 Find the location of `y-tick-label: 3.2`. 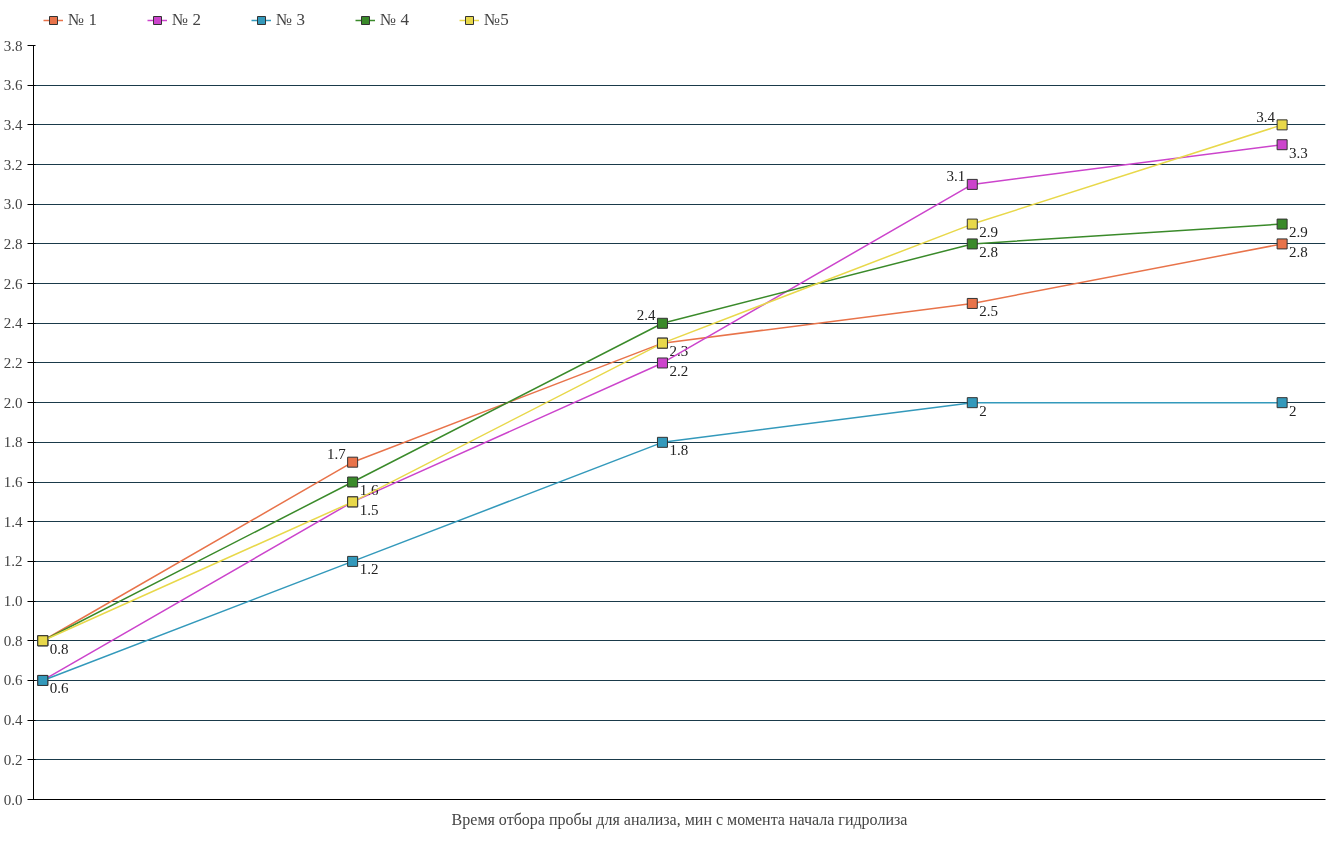

y-tick-label: 3.2 is located at coordinates (13, 164).